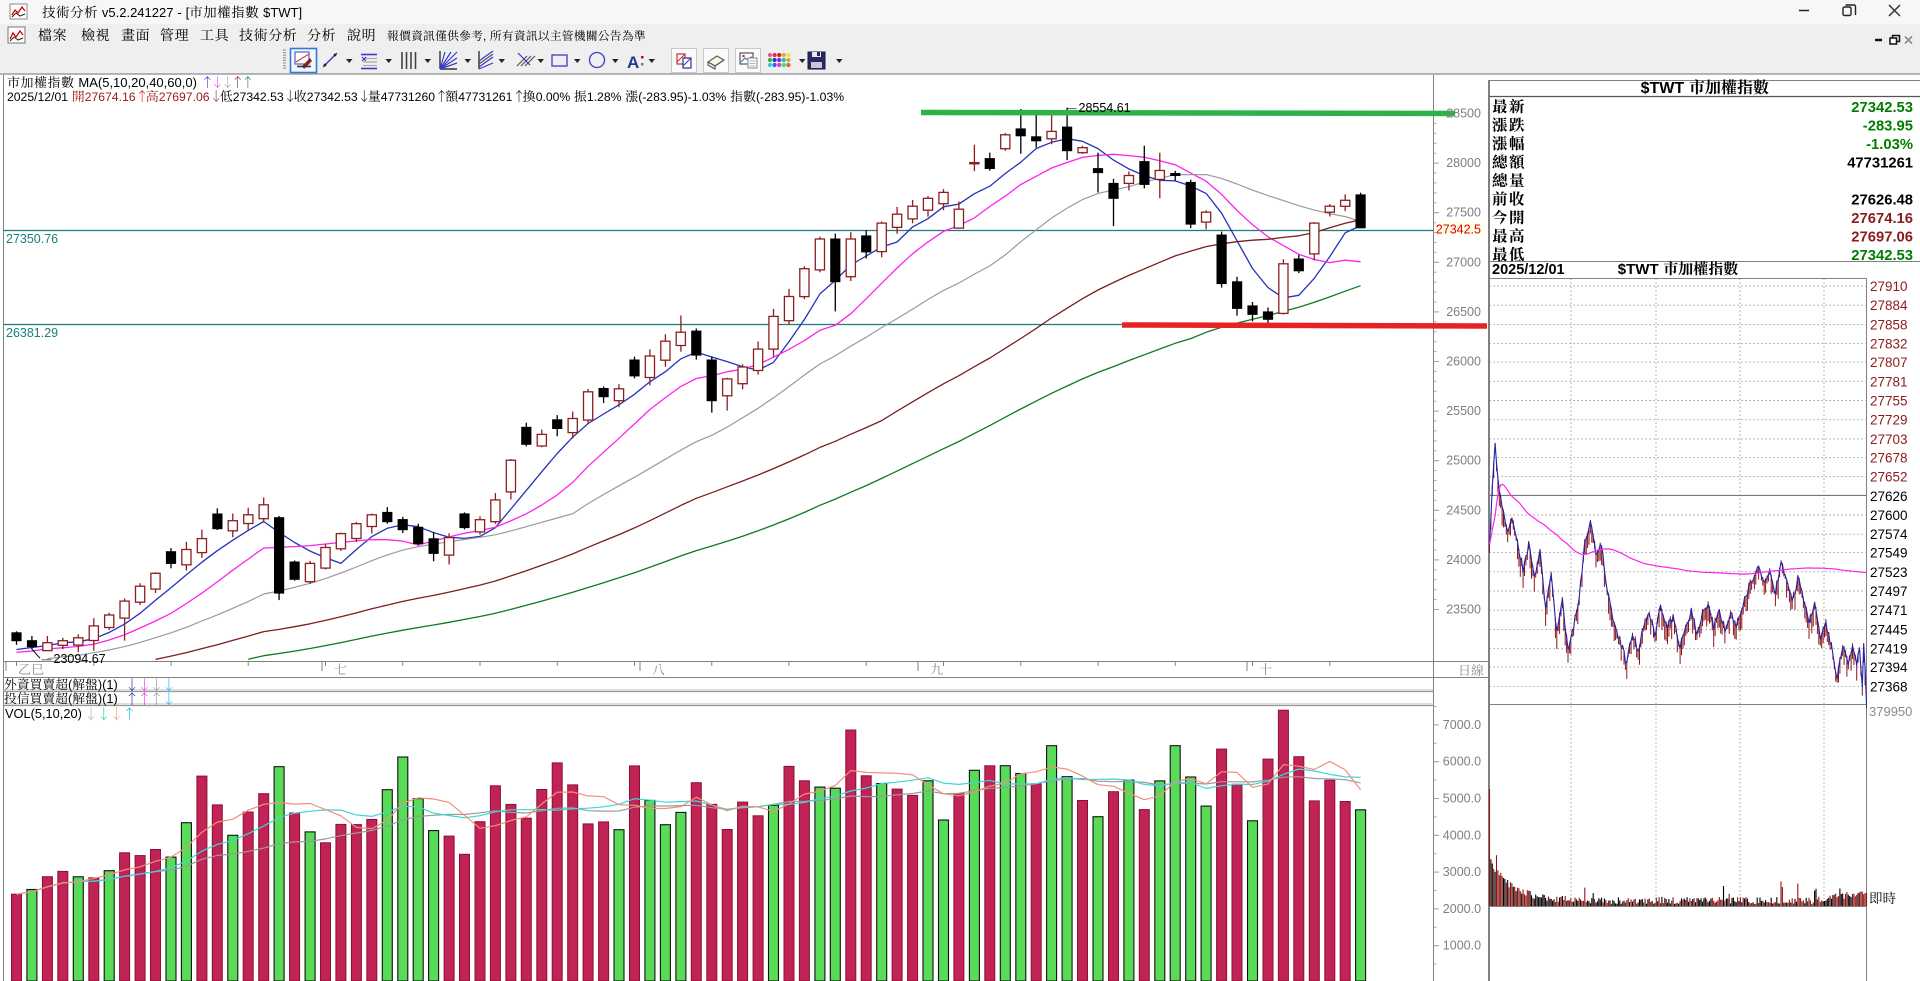  What do you see at coordinates (1889, 515) in the screenshot?
I see `svg-text: 27600` at bounding box center [1889, 515].